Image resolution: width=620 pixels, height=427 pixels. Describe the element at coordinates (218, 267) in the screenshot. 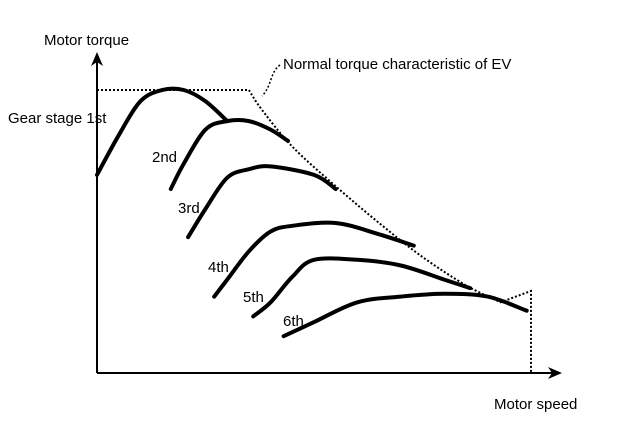

I see `label-gear-4: 4th` at that location.